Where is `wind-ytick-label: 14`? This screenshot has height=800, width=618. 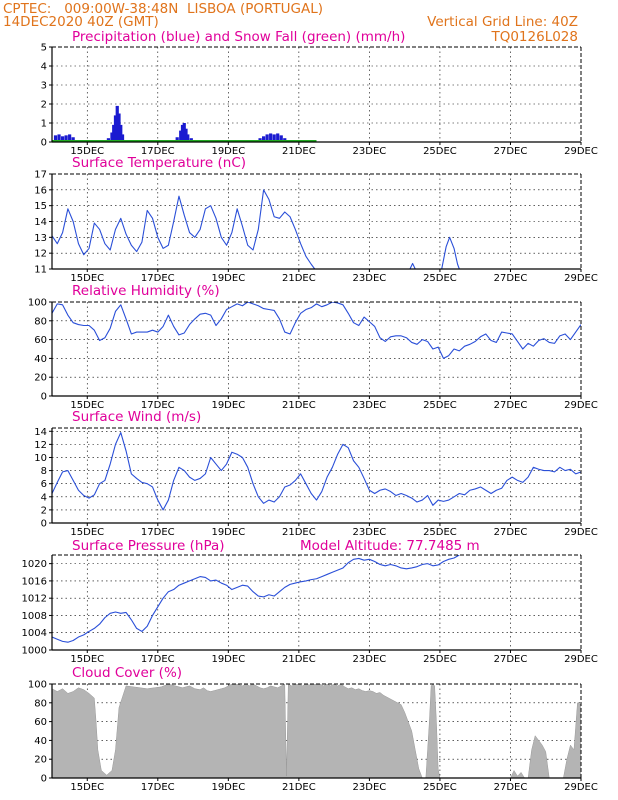
wind-ytick-label: 14 is located at coordinates (40, 432).